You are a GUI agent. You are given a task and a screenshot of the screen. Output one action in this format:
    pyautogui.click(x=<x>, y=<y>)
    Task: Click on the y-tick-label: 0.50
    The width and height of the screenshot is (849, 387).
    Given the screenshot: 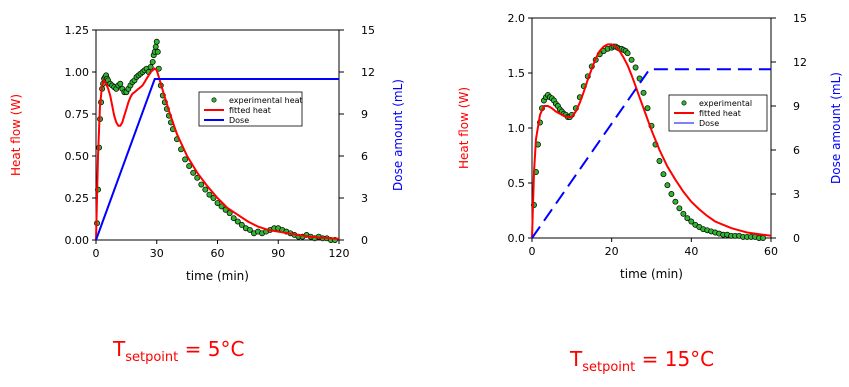 What is the action you would take?
    pyautogui.click(x=77, y=156)
    